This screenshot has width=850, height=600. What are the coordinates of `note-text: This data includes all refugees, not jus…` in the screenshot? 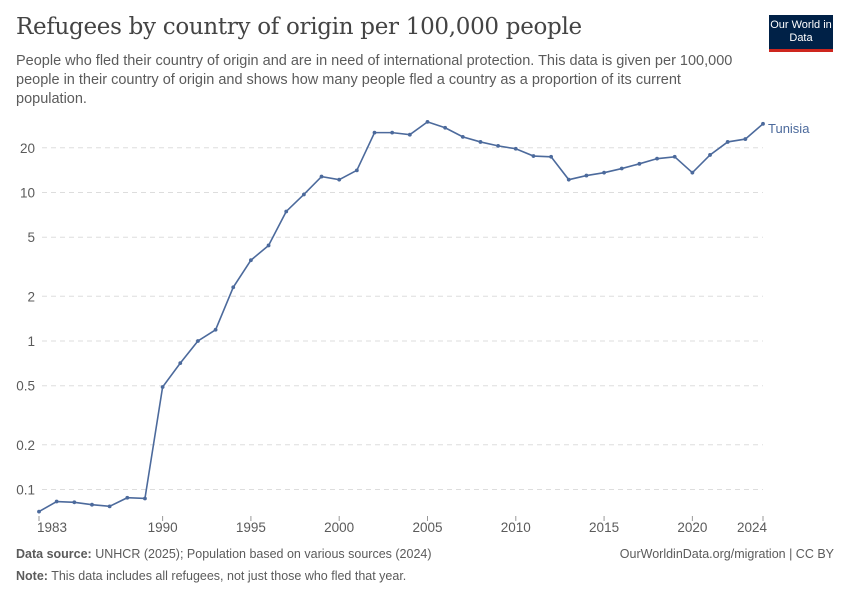 It's located at (229, 576).